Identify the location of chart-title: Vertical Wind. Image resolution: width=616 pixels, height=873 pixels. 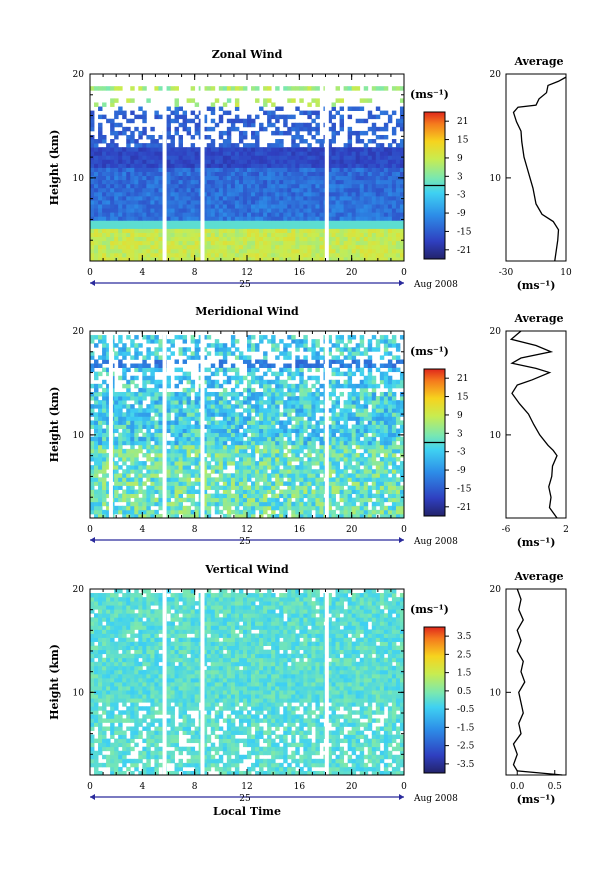
(246, 569).